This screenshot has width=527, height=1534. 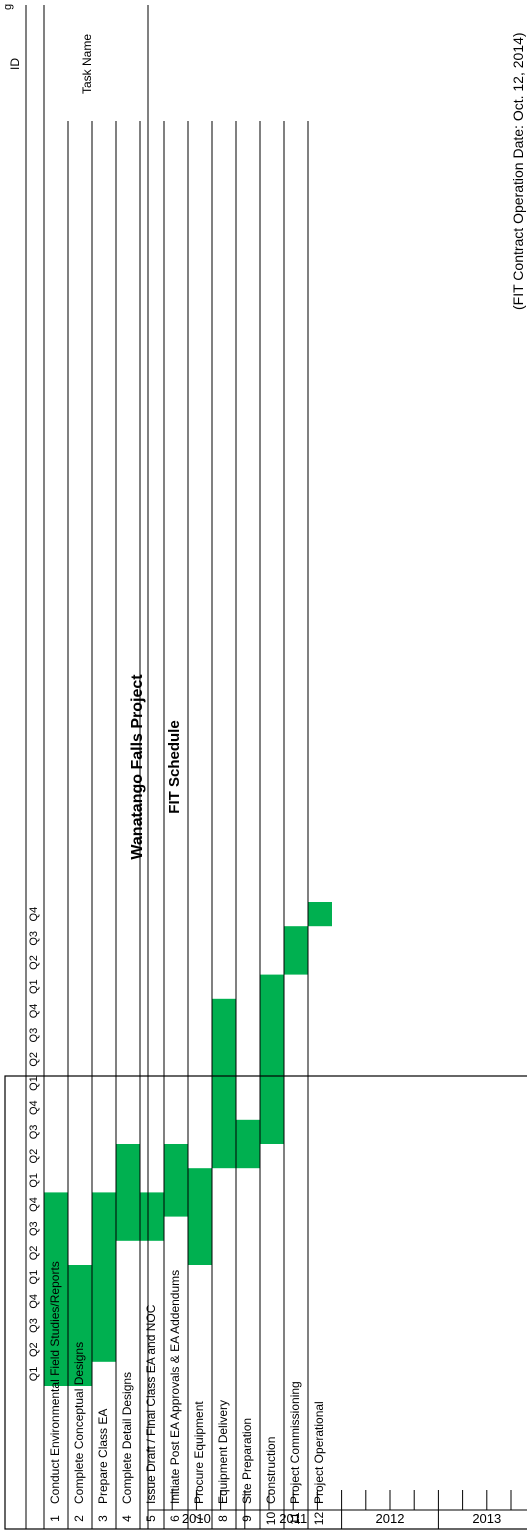 What do you see at coordinates (199, 1518) in the screenshot?
I see `task-id: 7` at bounding box center [199, 1518].